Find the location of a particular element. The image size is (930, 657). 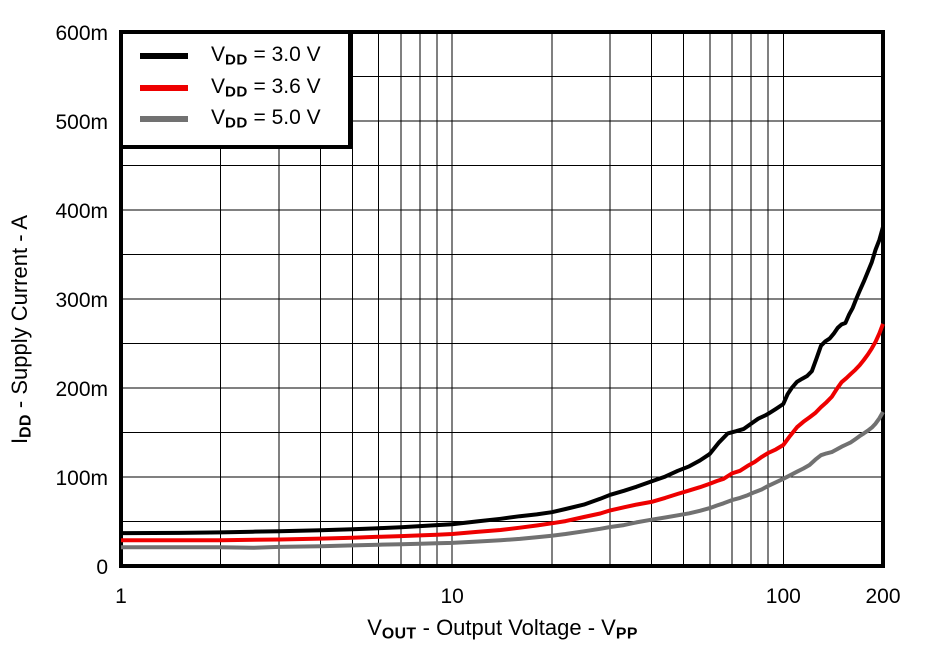

x-tick-label: 100 is located at coordinates (783, 596).